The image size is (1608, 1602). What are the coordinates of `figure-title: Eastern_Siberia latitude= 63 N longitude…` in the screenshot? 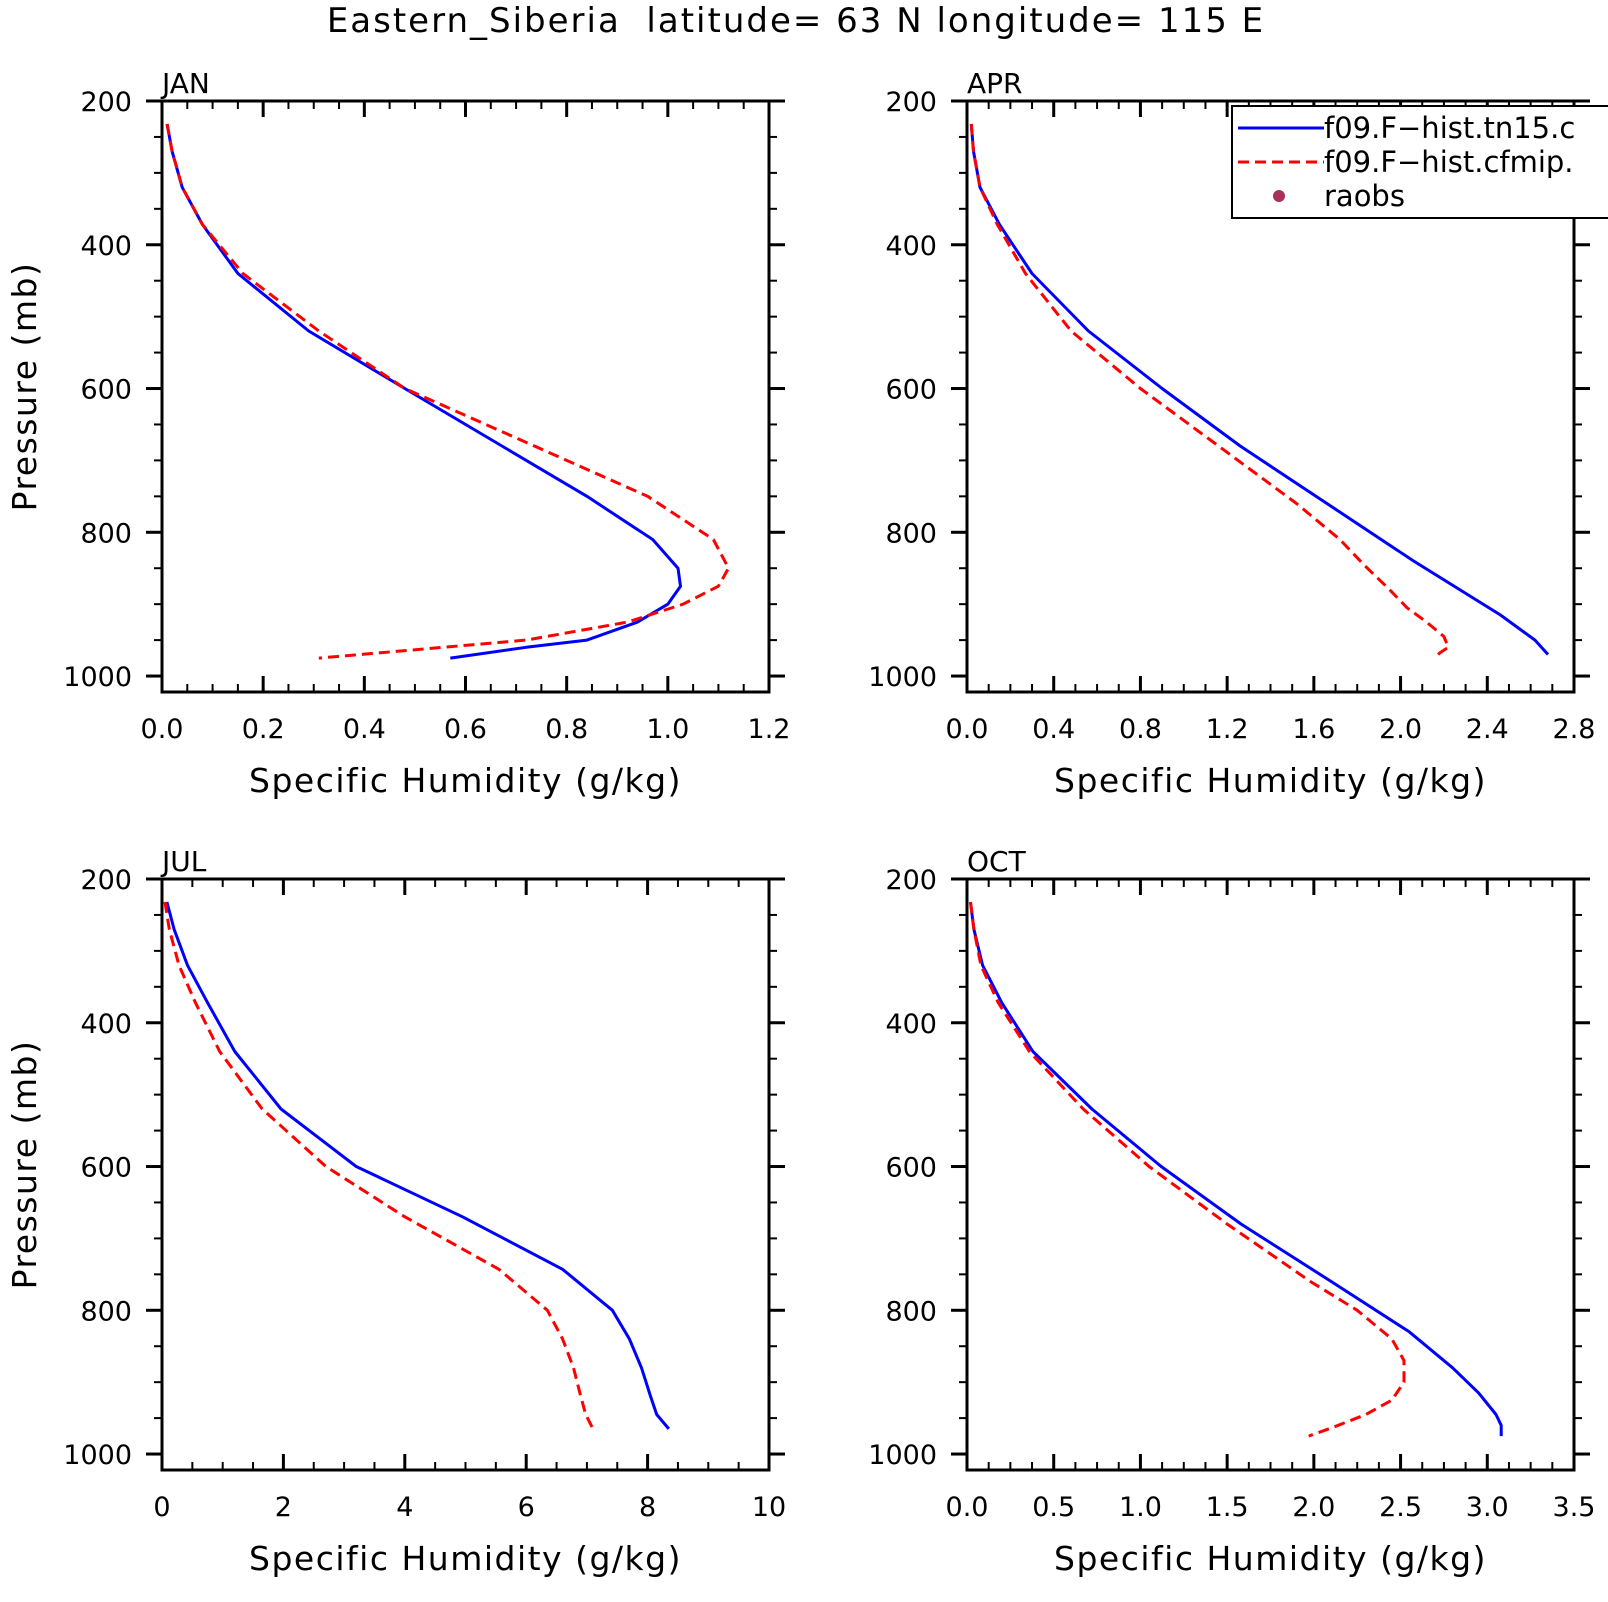 It's located at (796, 21).